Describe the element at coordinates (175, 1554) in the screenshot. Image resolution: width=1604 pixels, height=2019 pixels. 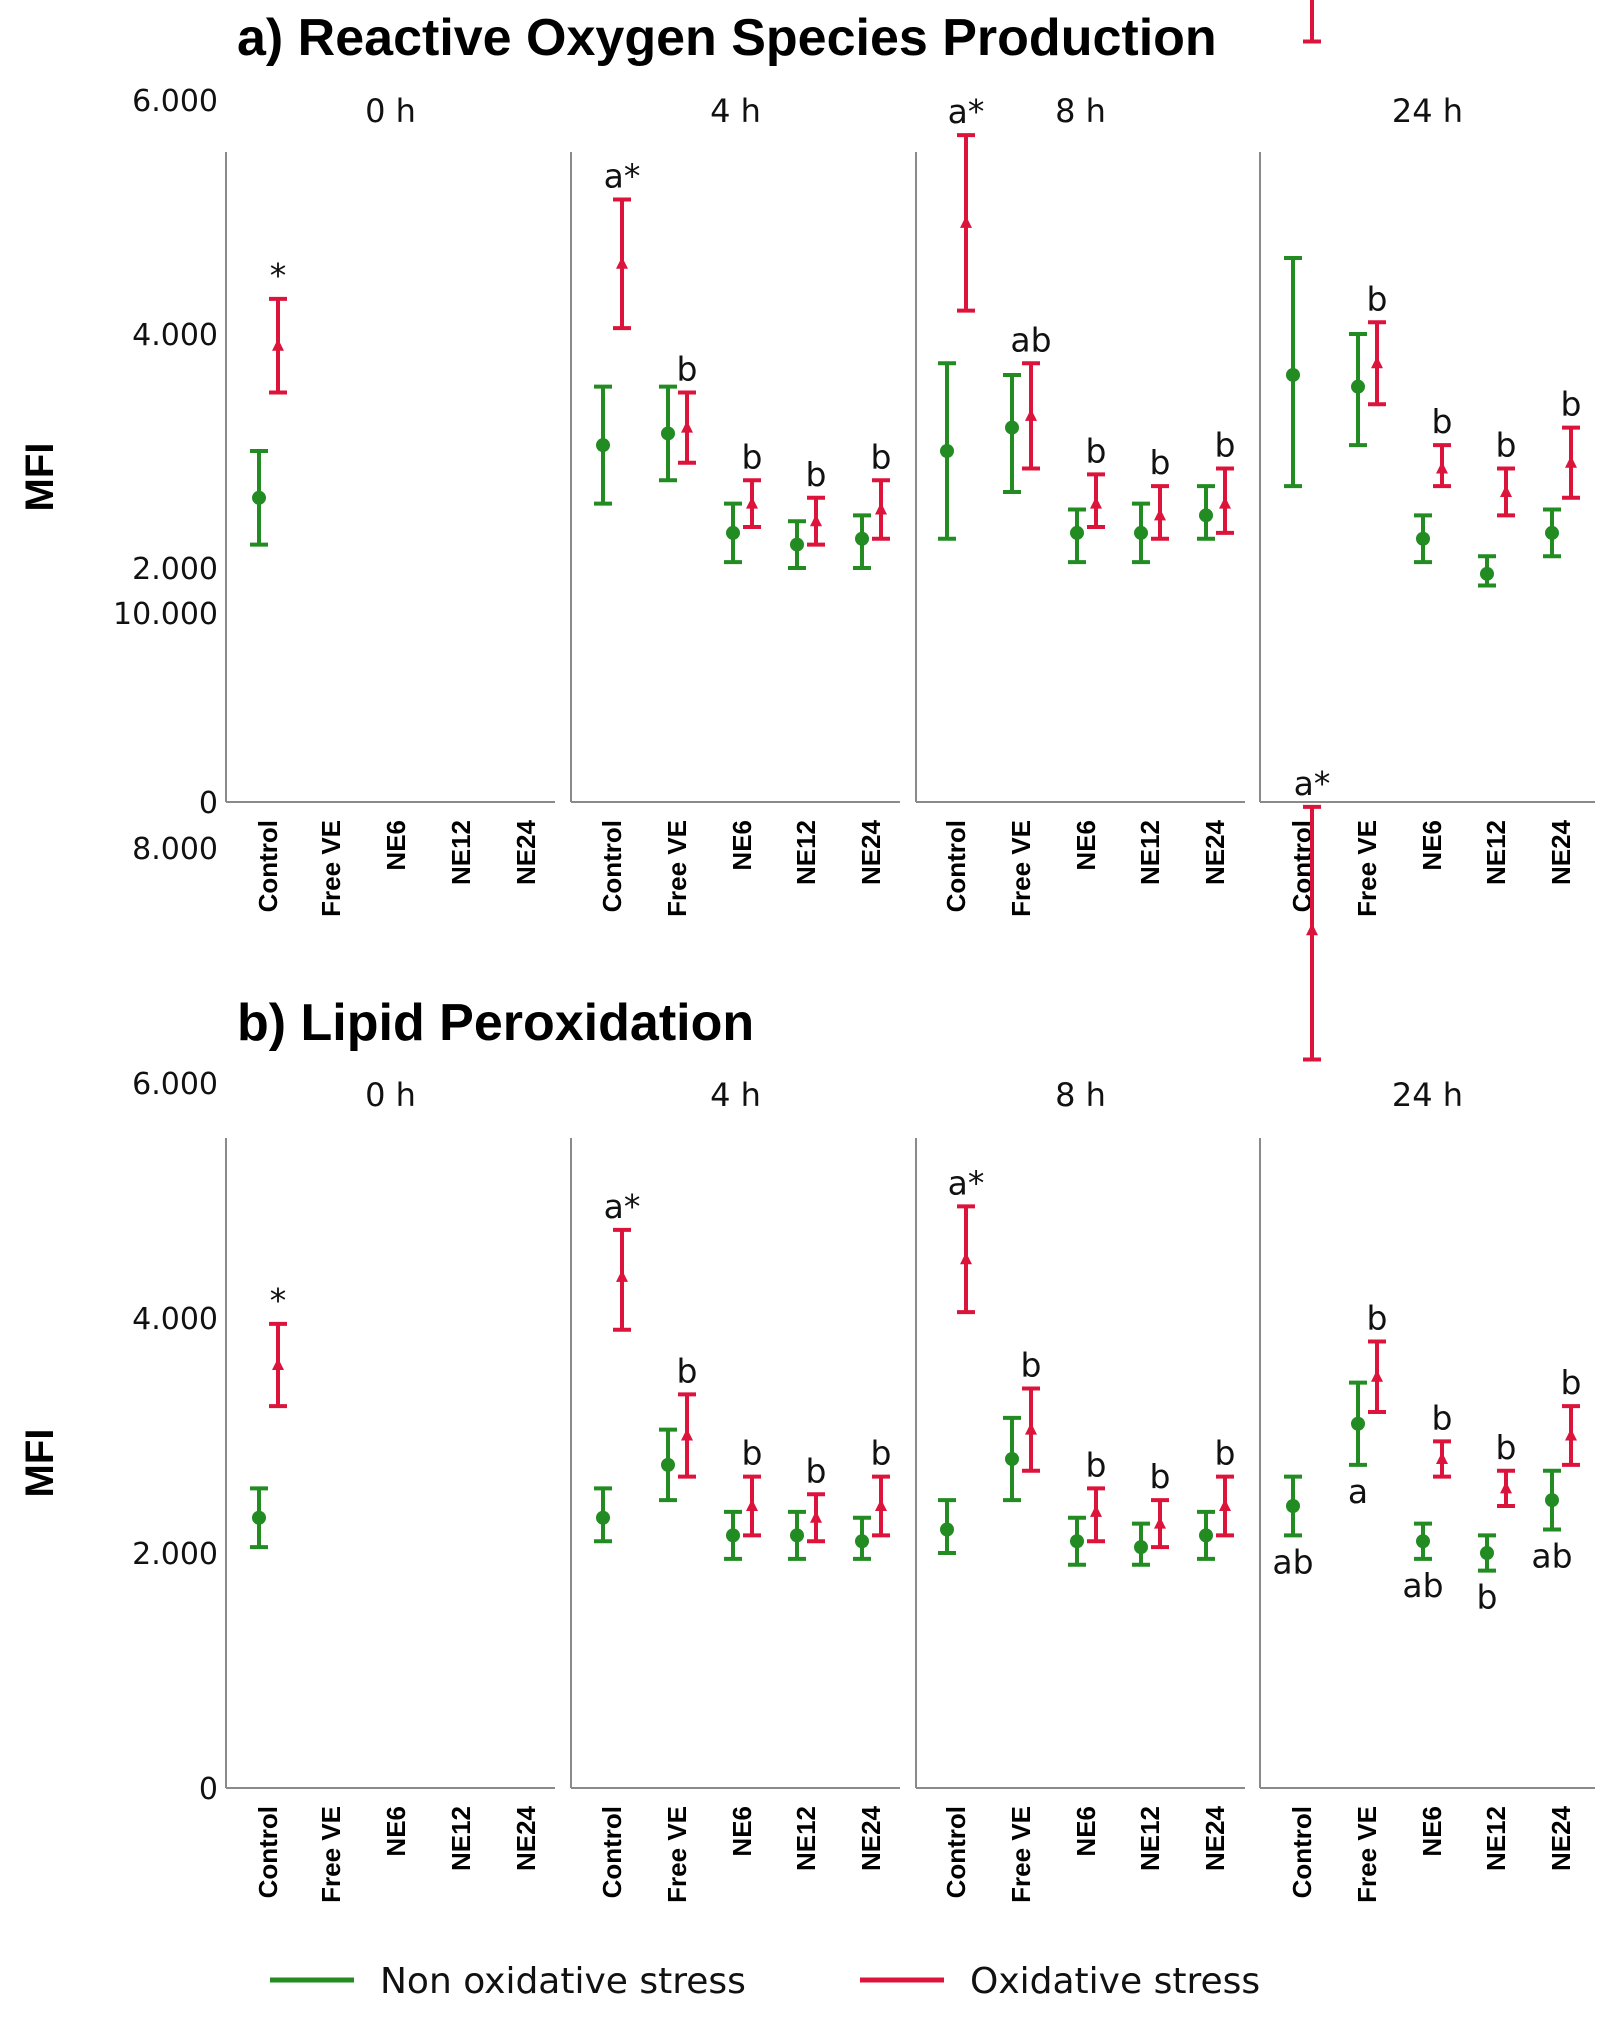
I see `y-tick-label: 2.000` at that location.